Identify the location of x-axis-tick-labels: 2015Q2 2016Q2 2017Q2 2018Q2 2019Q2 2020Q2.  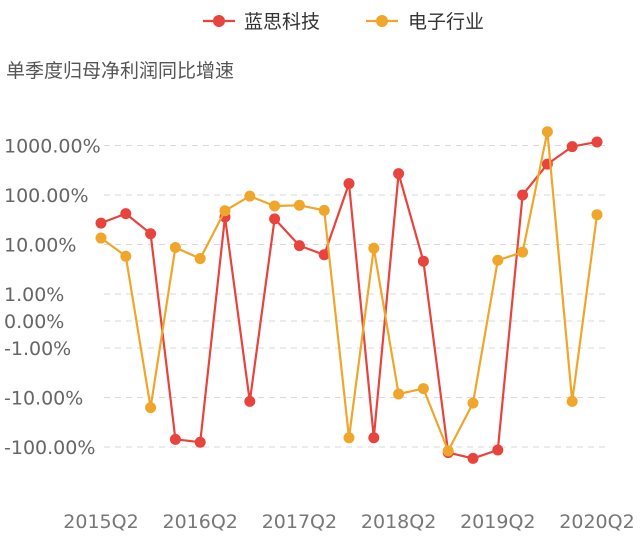
(348, 522).